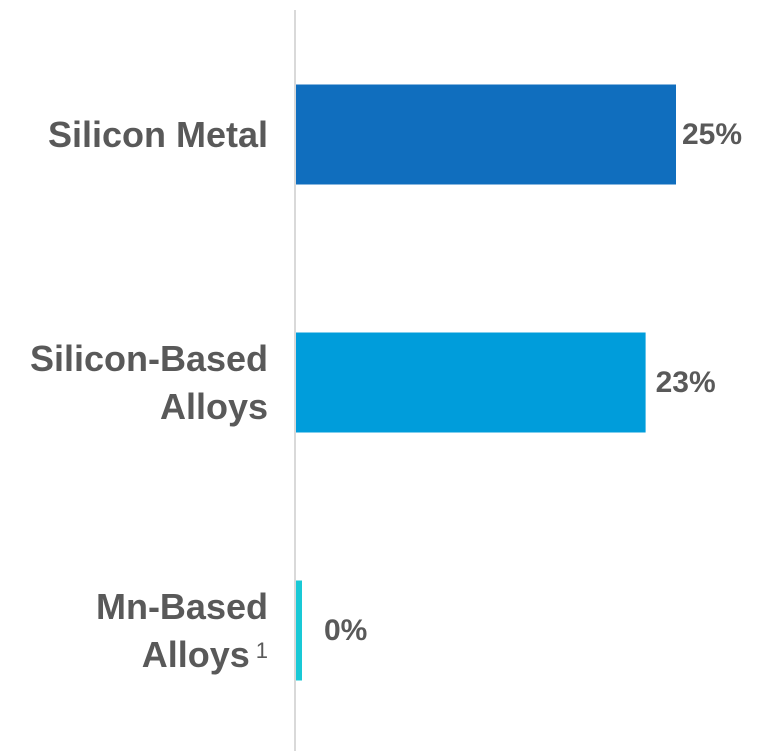 This screenshot has height=751, width=761. I want to click on category-label-text: Silicon-Based, so click(148, 358).